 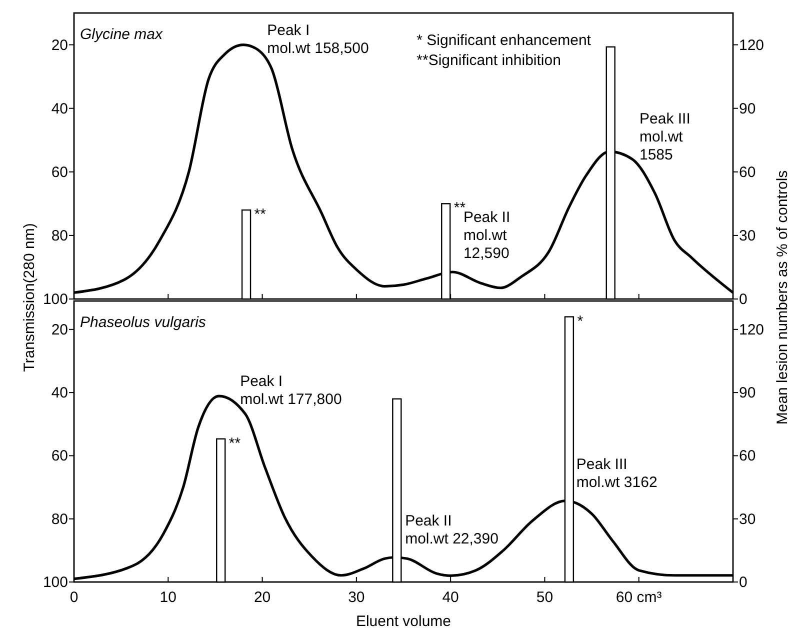 What do you see at coordinates (143, 322) in the screenshot?
I see `text: Phaseolus vulgaris` at bounding box center [143, 322].